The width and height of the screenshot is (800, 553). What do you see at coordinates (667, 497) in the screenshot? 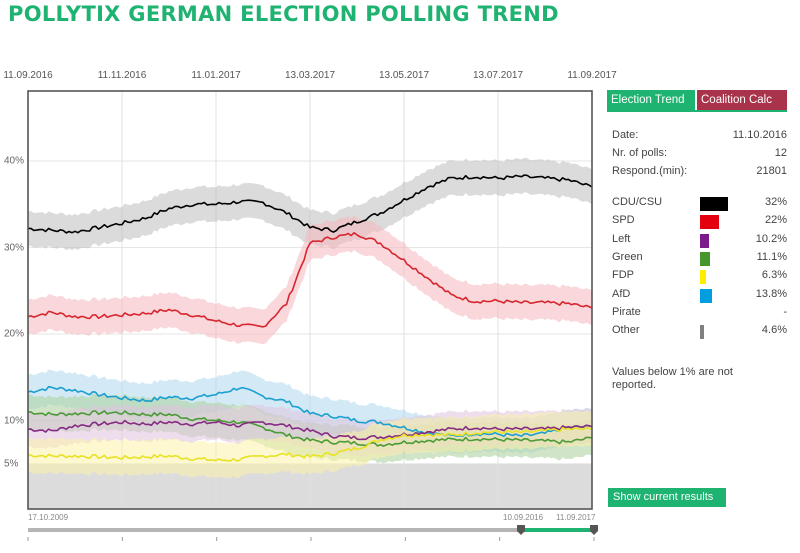
I see `show-current-results-button: Show current results` at bounding box center [667, 497].